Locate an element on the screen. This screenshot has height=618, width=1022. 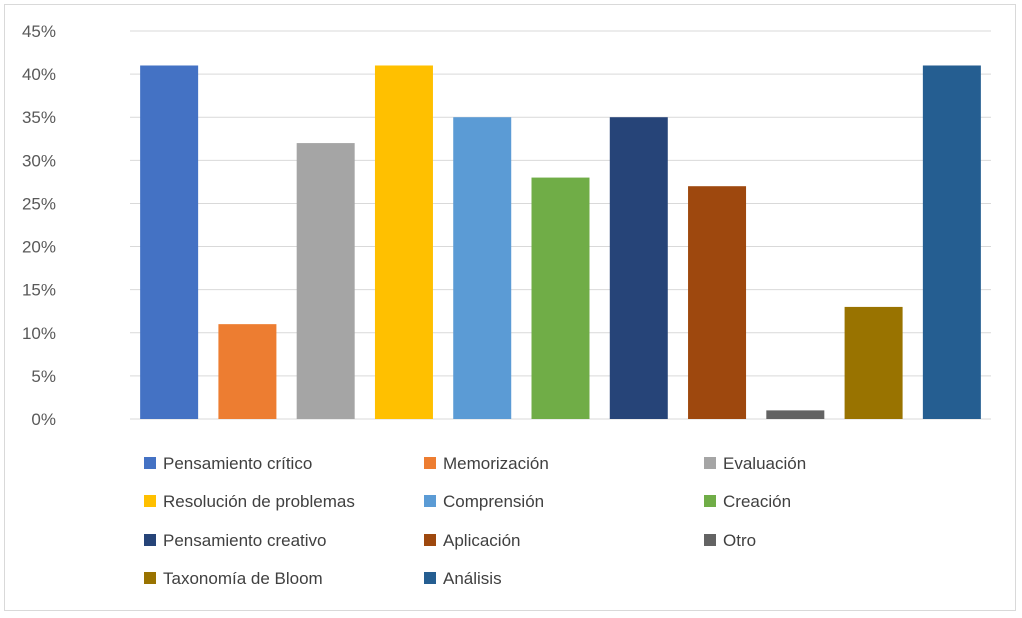
legend-label: Taxonomía de Bloom is located at coordinates (243, 578).